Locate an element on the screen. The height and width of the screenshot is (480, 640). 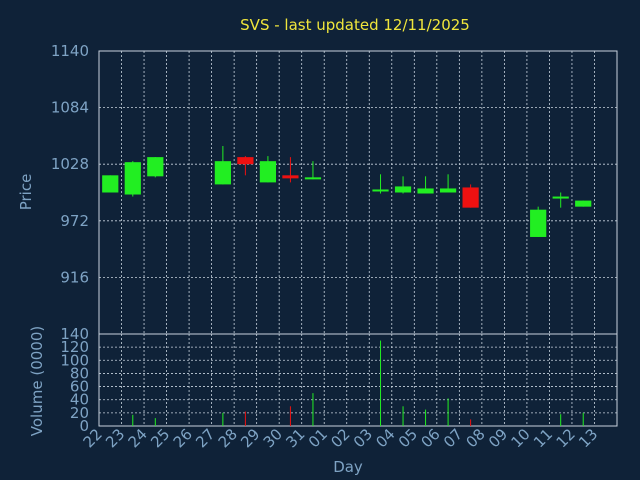
volume-tick-label: 120 is located at coordinates (74, 347).